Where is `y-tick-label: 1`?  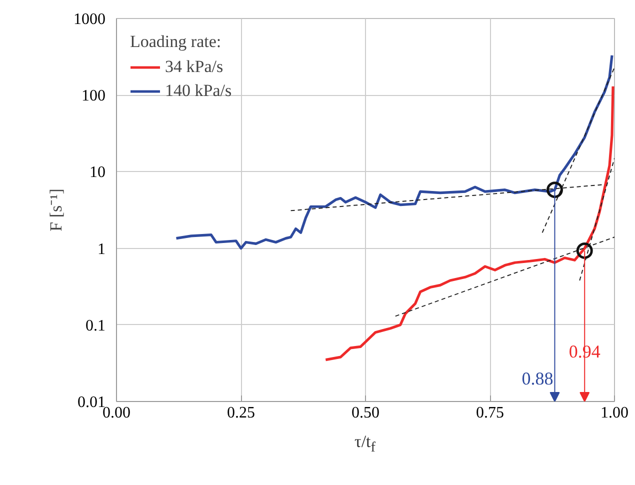
y-tick-label: 1 is located at coordinates (102, 249).